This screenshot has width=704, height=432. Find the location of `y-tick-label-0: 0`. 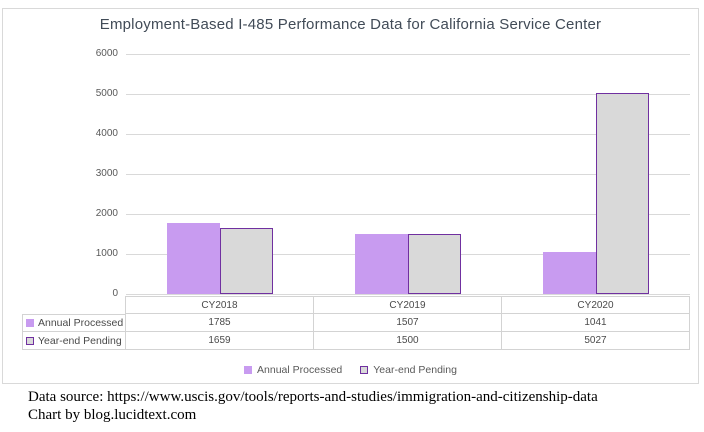

y-tick-label-0: 0 is located at coordinates (115, 293).